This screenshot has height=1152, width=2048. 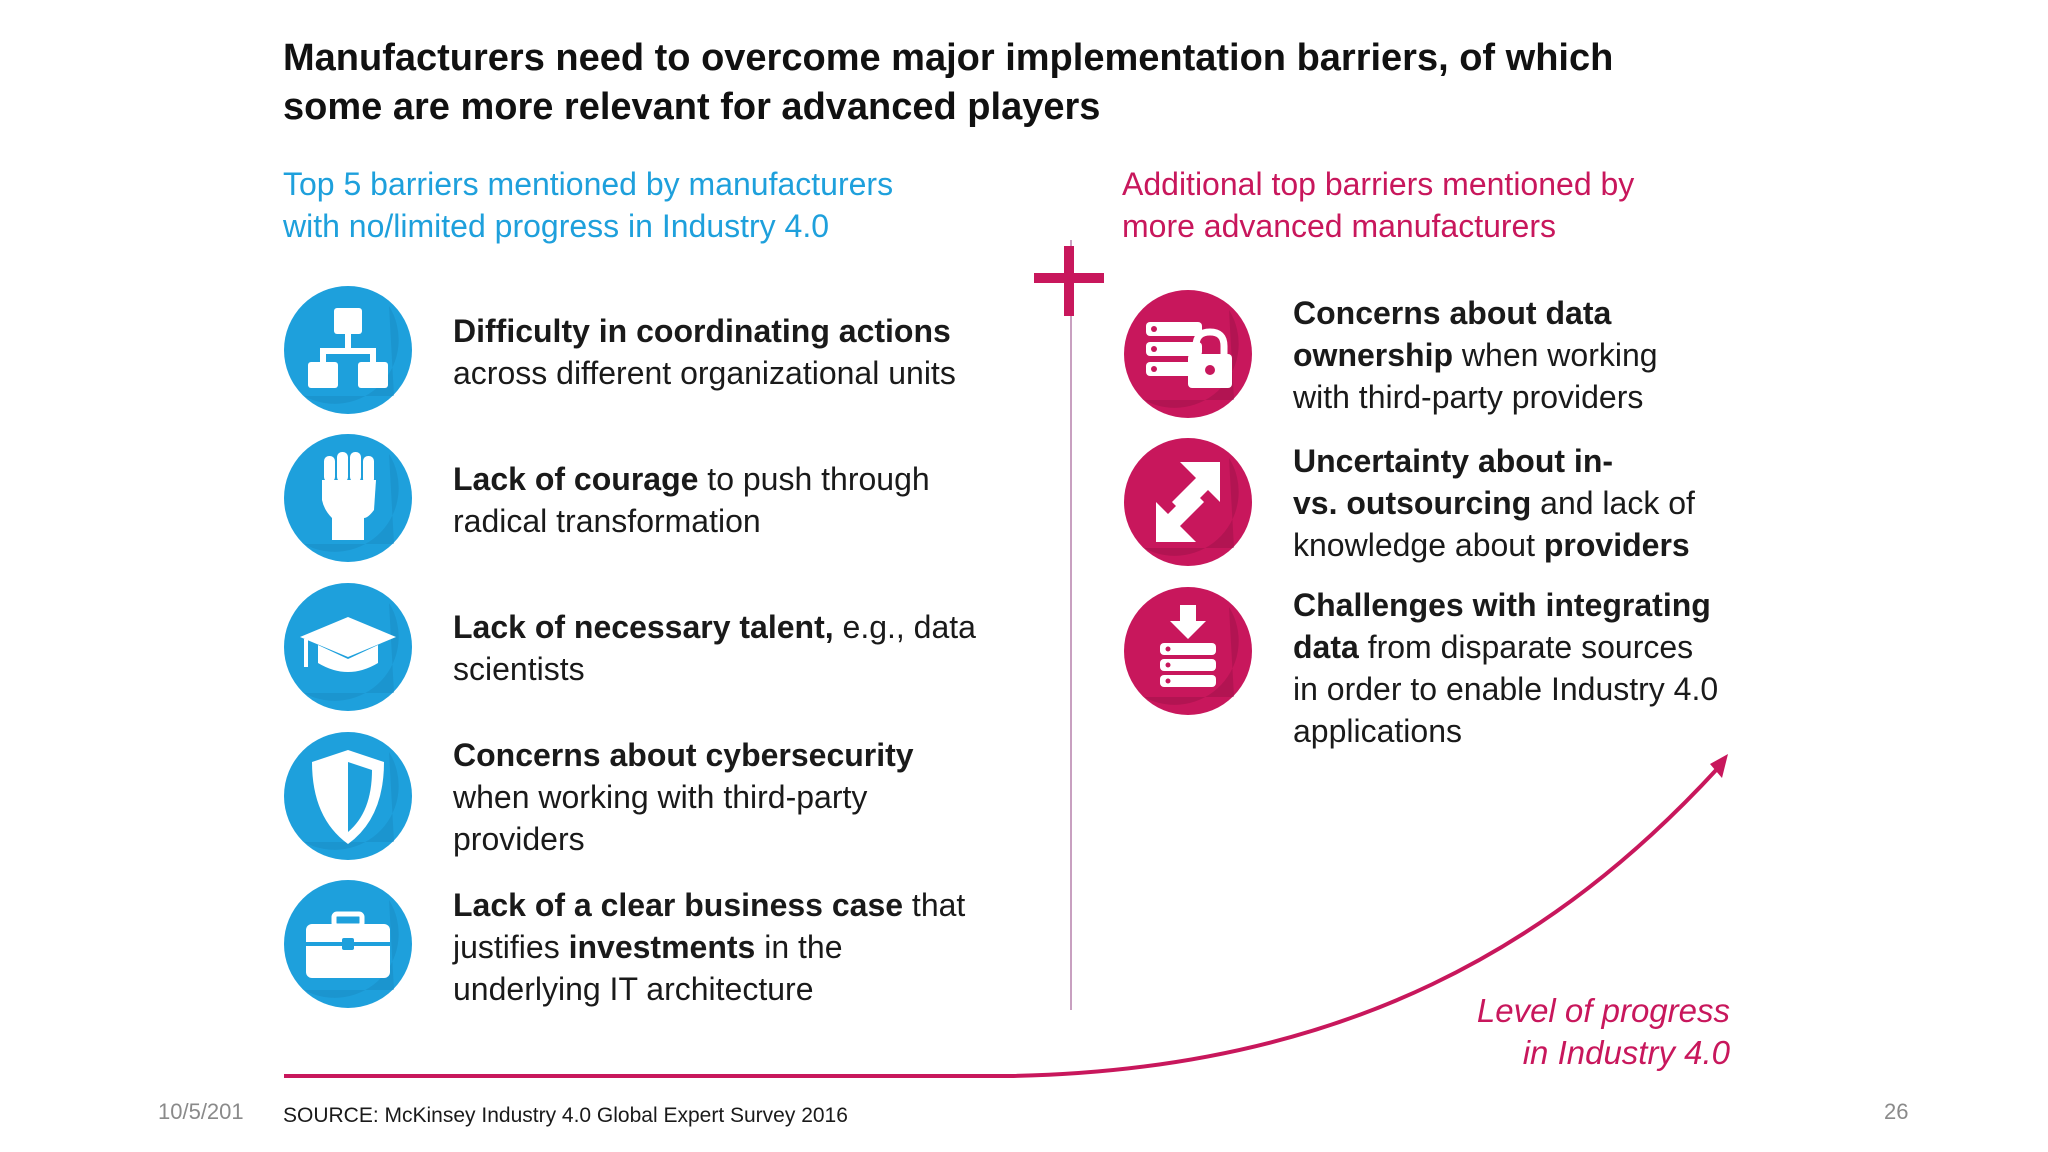 I want to click on left-item-5-line-3: underlying IT architecture, so click(x=753, y=989).